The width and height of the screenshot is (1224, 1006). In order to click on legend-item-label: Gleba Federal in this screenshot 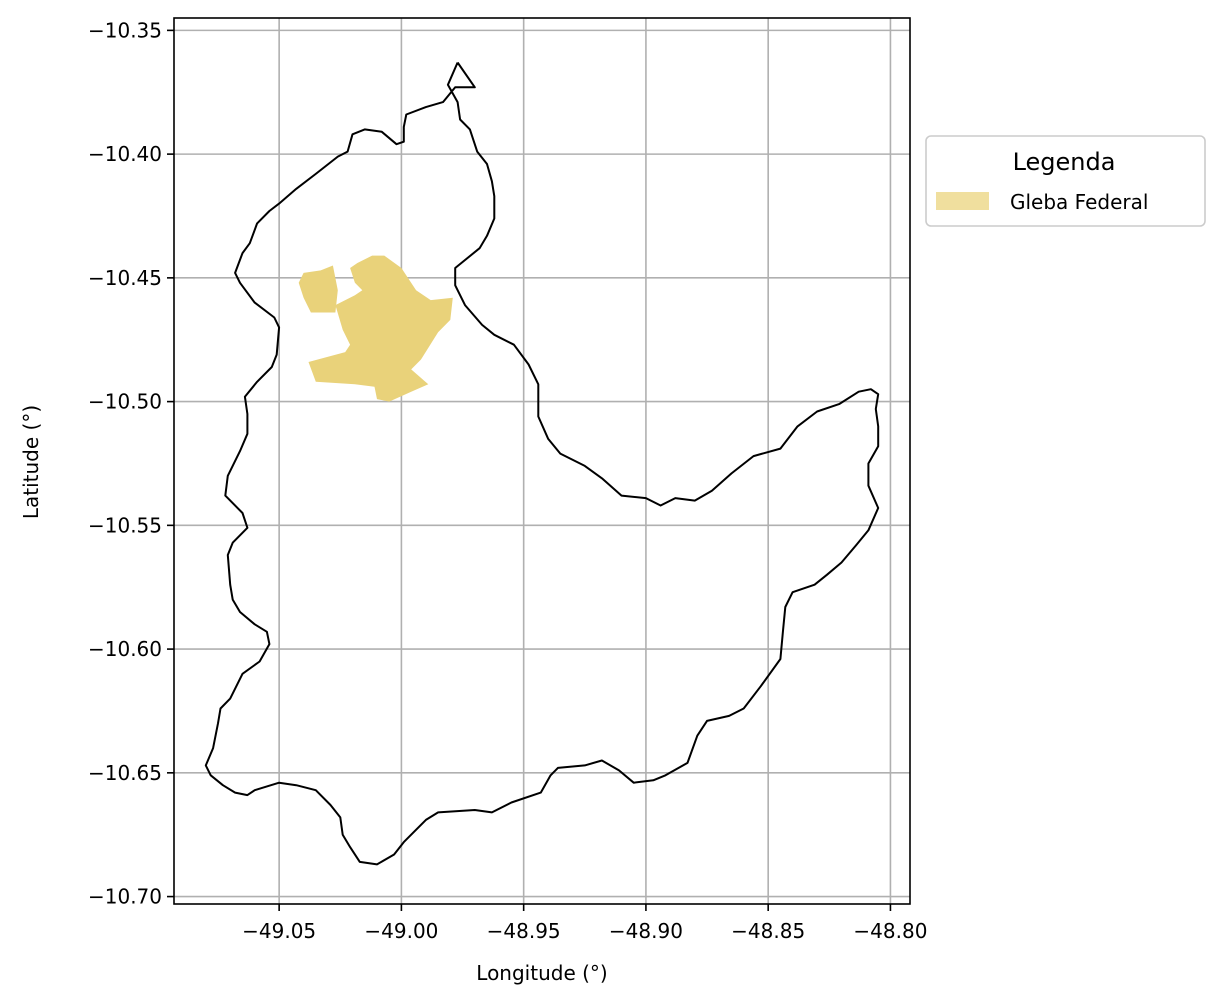, I will do `click(1079, 202)`.